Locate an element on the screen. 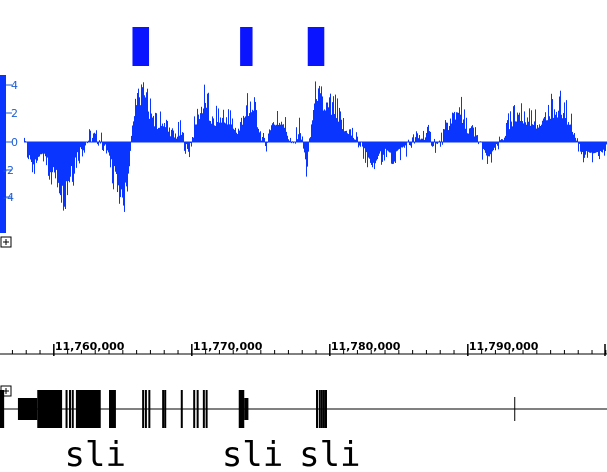  y-tick-label: 4 is located at coordinates (14, 85).